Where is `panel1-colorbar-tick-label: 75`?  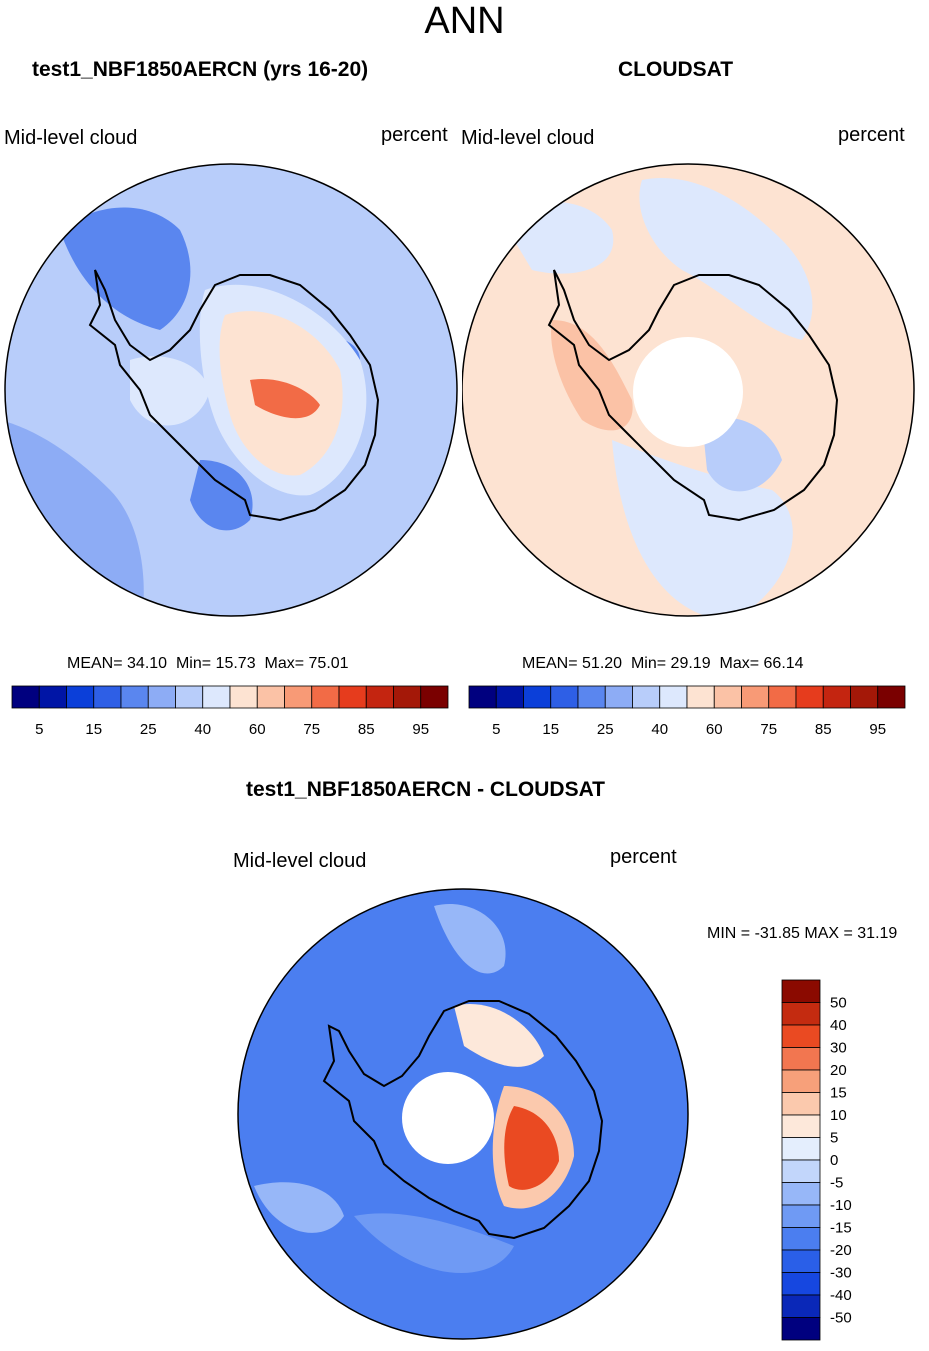
panel1-colorbar-tick-label: 75 is located at coordinates (311, 729).